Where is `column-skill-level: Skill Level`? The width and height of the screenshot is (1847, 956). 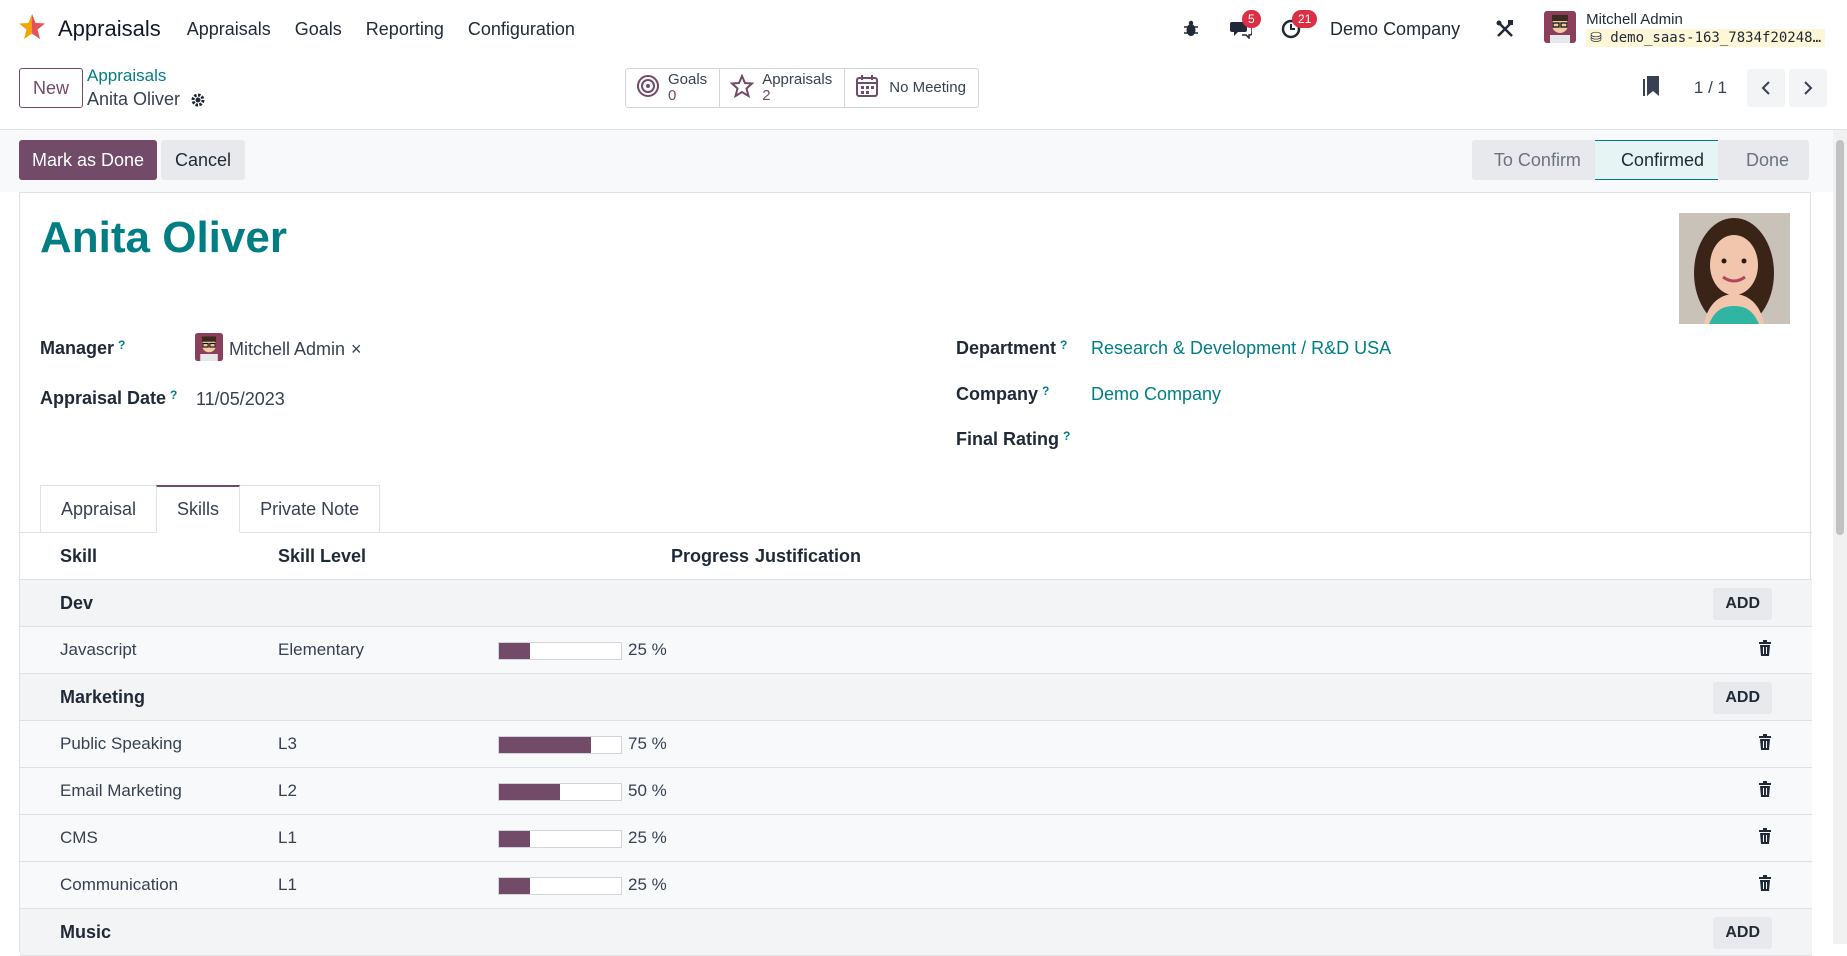
column-skill-level: Skill Level is located at coordinates (322, 556).